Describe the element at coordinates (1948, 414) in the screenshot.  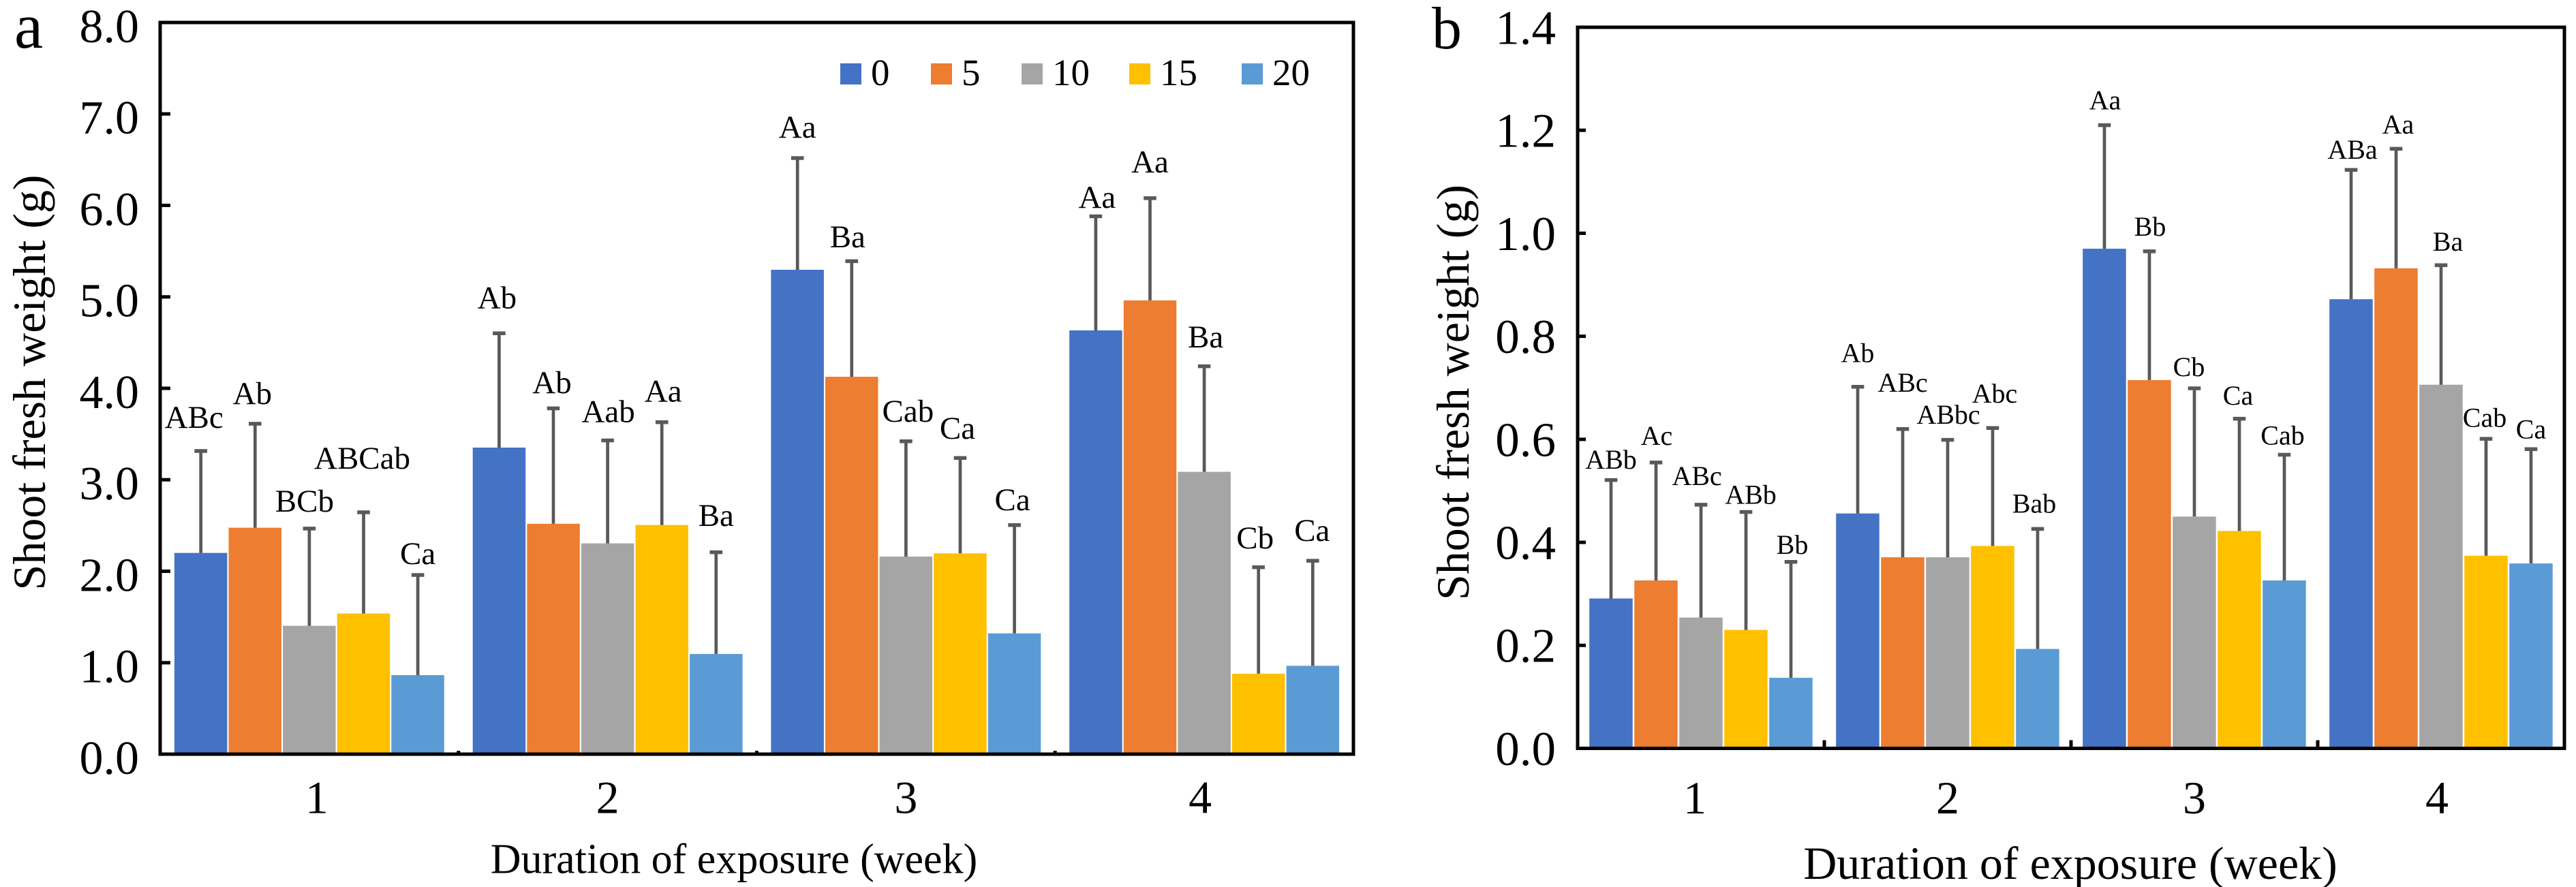
I see `svg-text: ABbc` at that location.